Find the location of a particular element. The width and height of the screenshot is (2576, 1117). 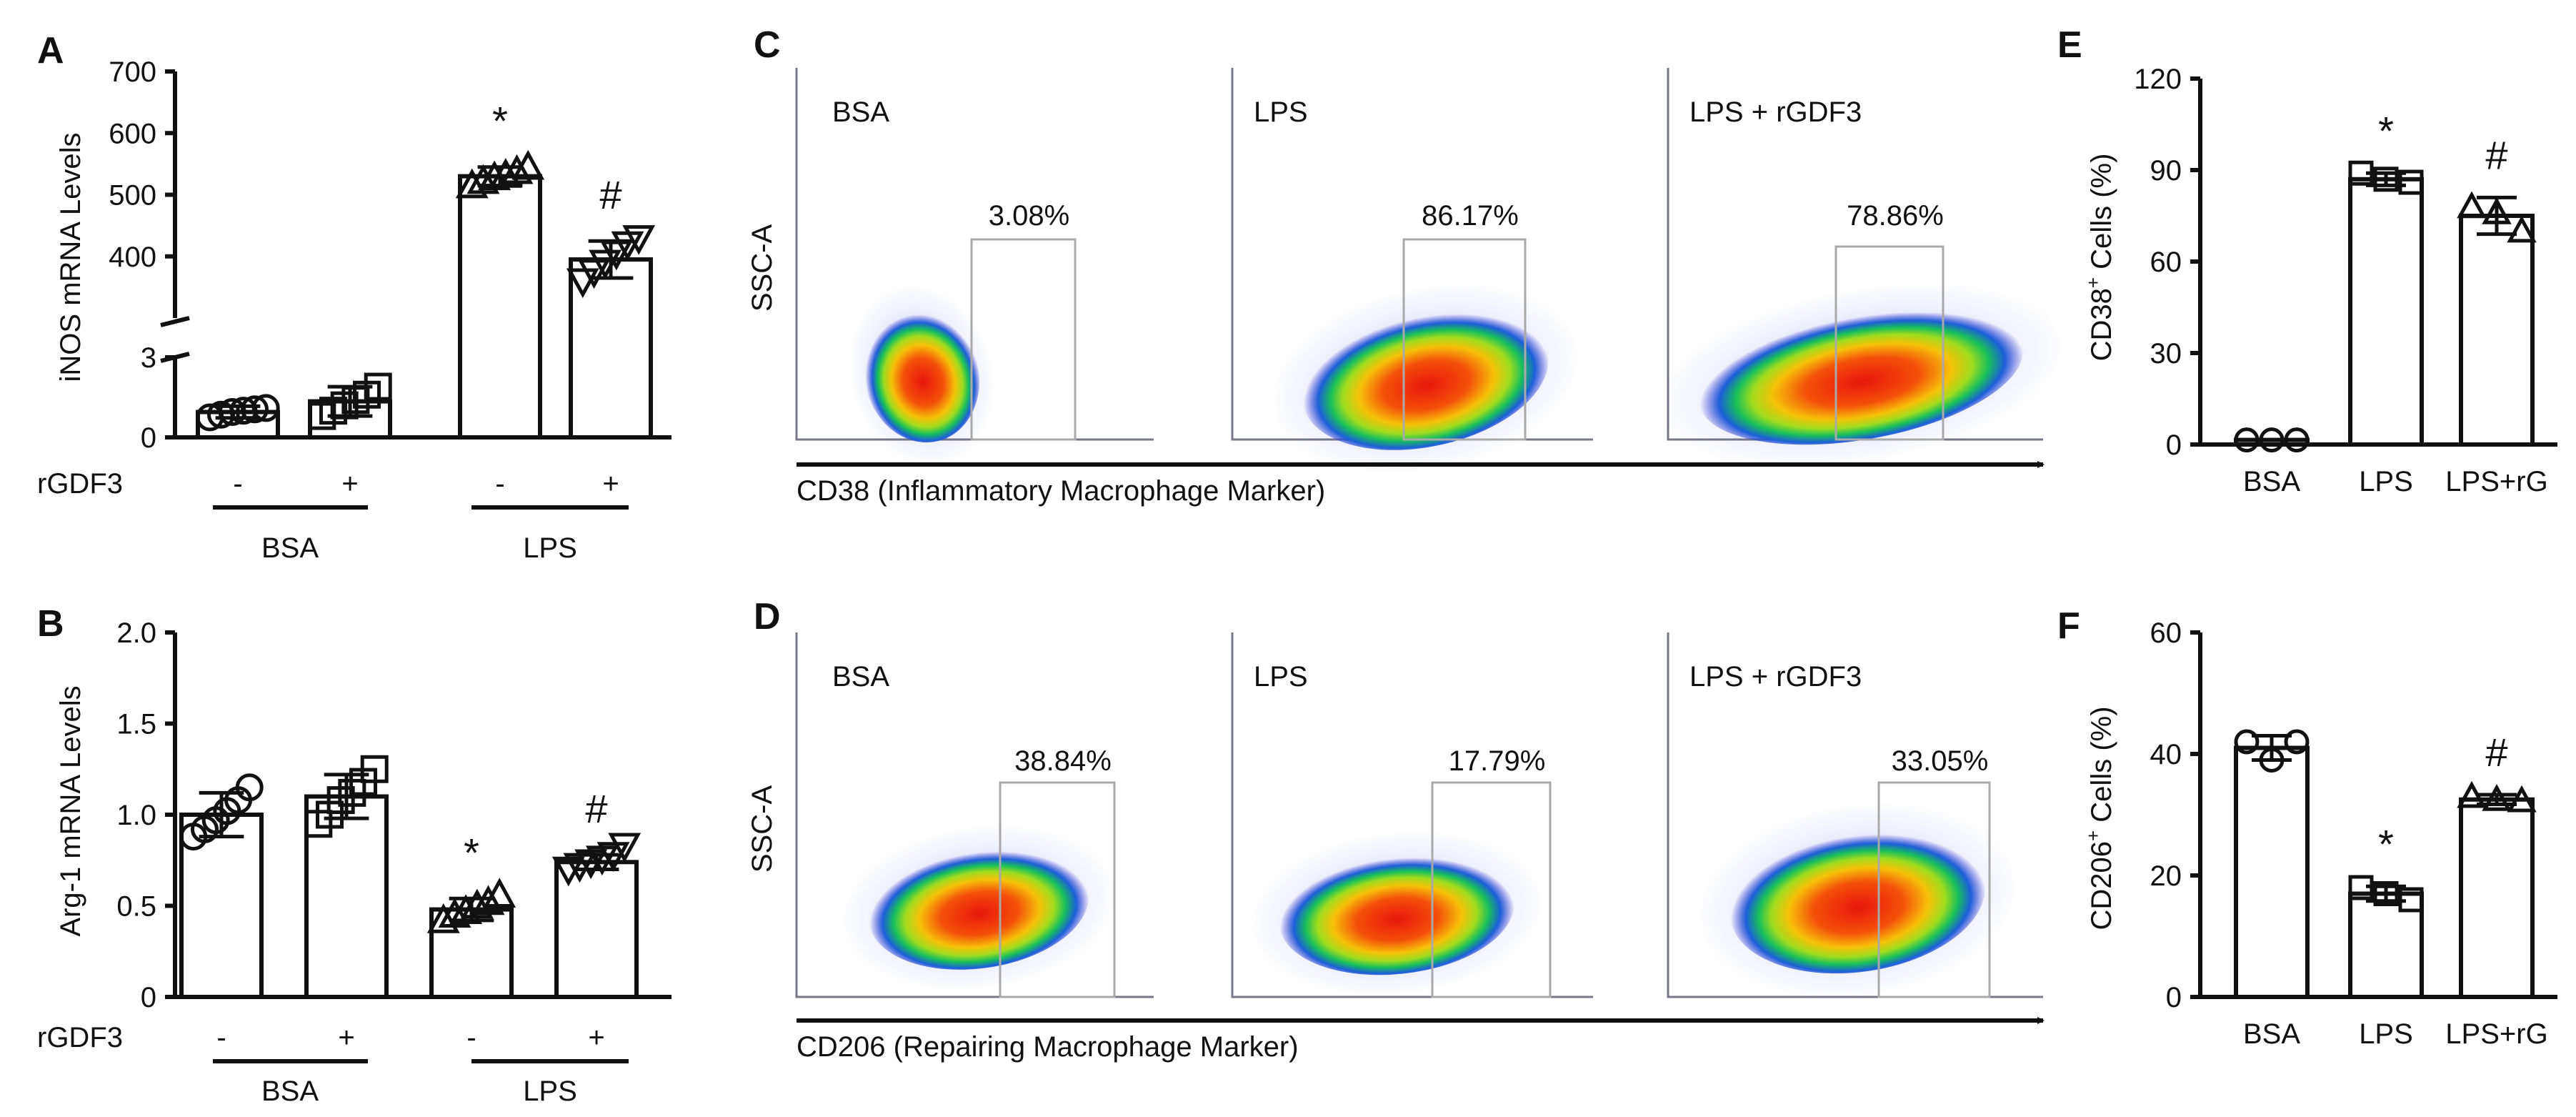

y-axis-label: iNOS mRNA Levels is located at coordinates (70, 257).